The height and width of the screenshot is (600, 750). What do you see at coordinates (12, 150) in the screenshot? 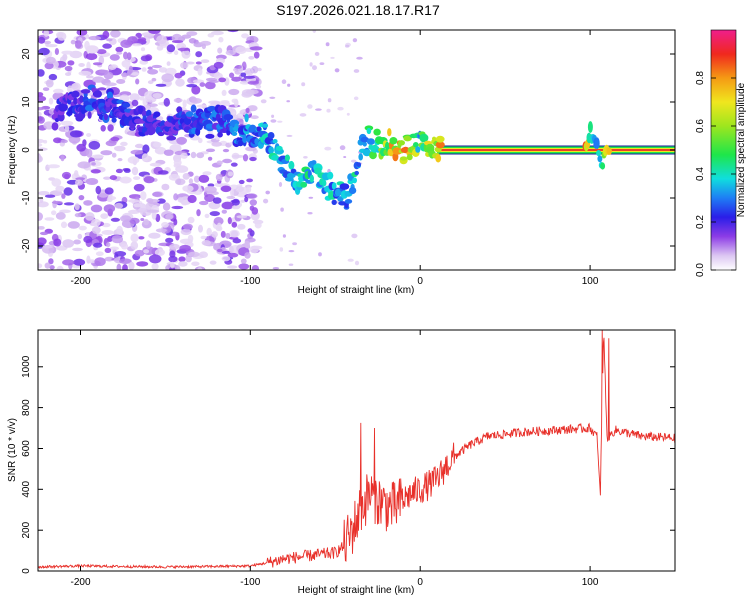
I see `spectrogram-y-label: Frequency (Hz)` at bounding box center [12, 150].